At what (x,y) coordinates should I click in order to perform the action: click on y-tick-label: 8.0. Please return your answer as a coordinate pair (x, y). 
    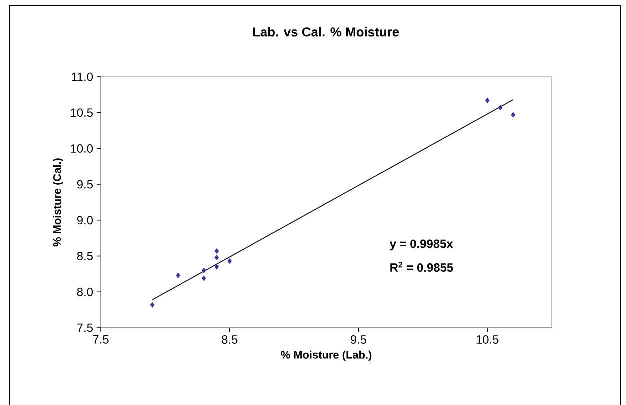
    Looking at the image, I should click on (85, 292).